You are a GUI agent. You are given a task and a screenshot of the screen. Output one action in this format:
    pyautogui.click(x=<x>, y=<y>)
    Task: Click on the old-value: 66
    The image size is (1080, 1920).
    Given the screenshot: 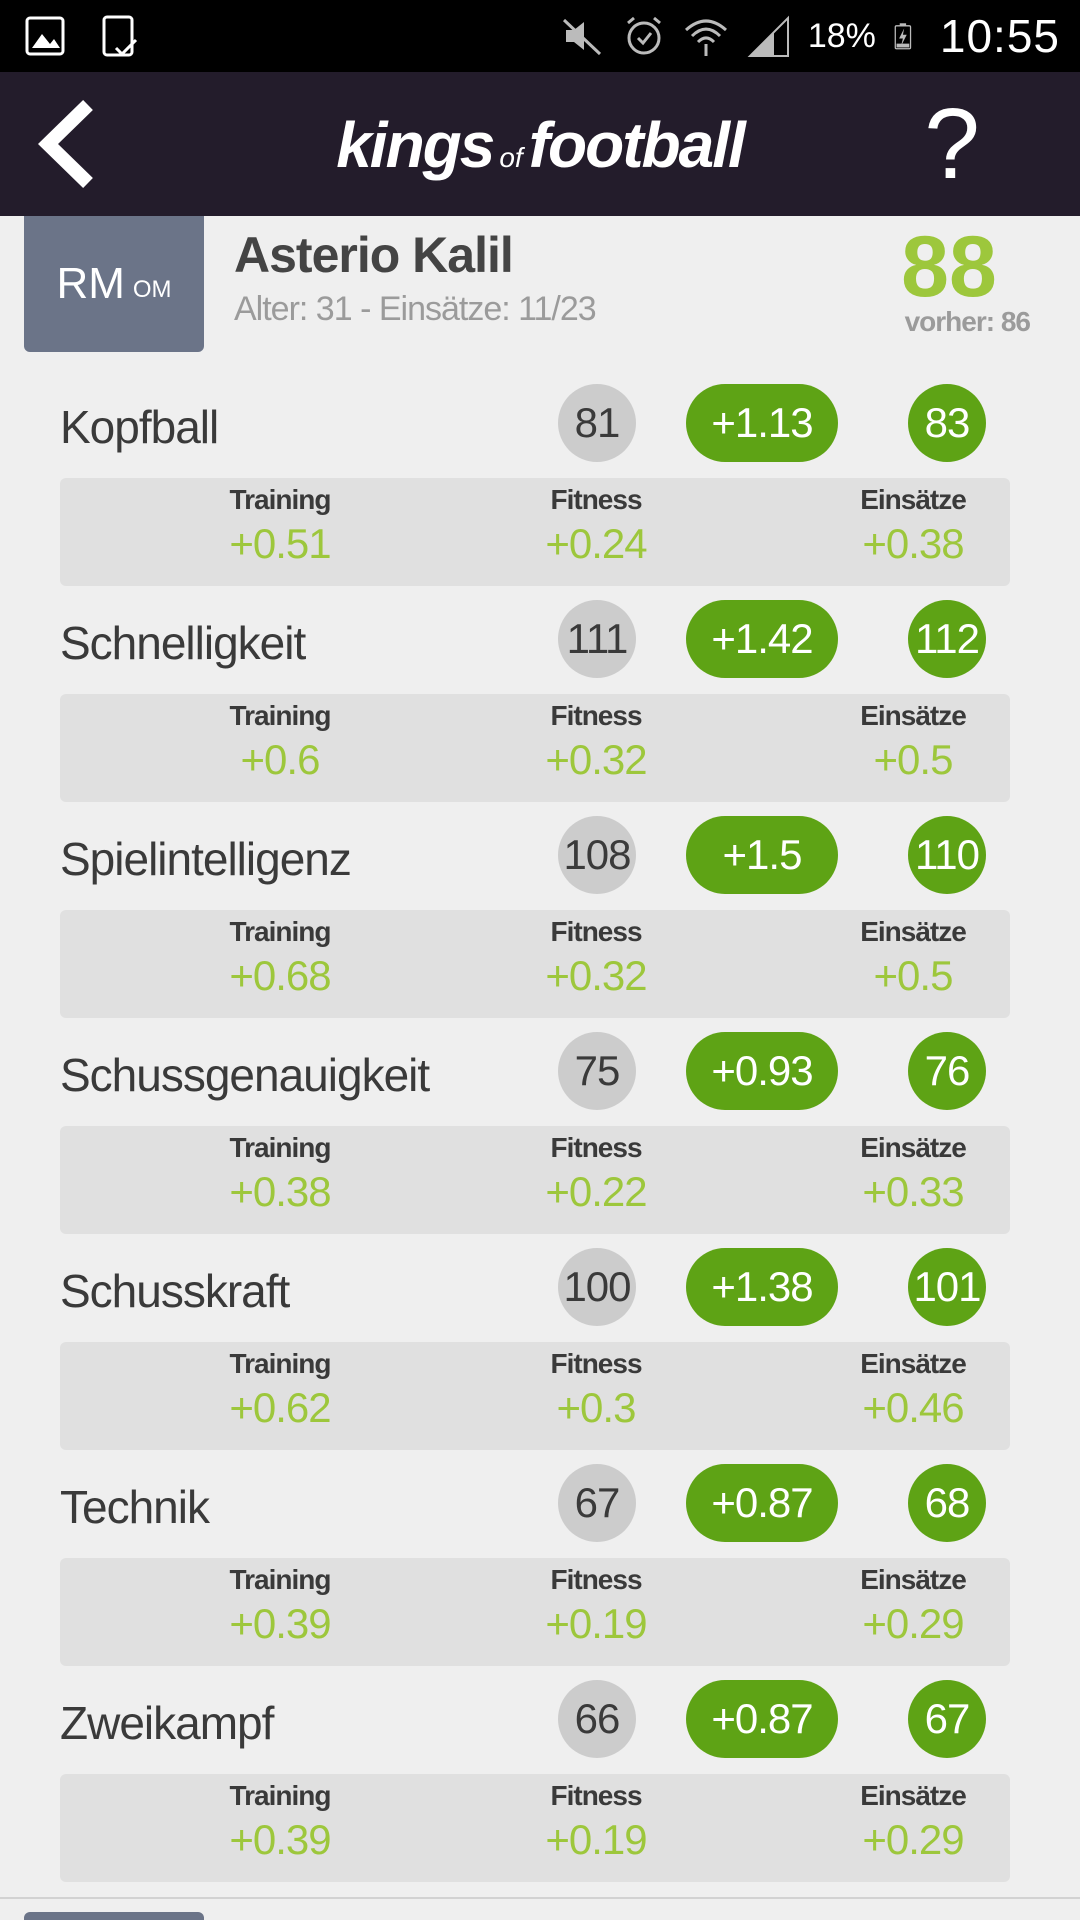 What is the action you would take?
    pyautogui.click(x=597, y=1719)
    